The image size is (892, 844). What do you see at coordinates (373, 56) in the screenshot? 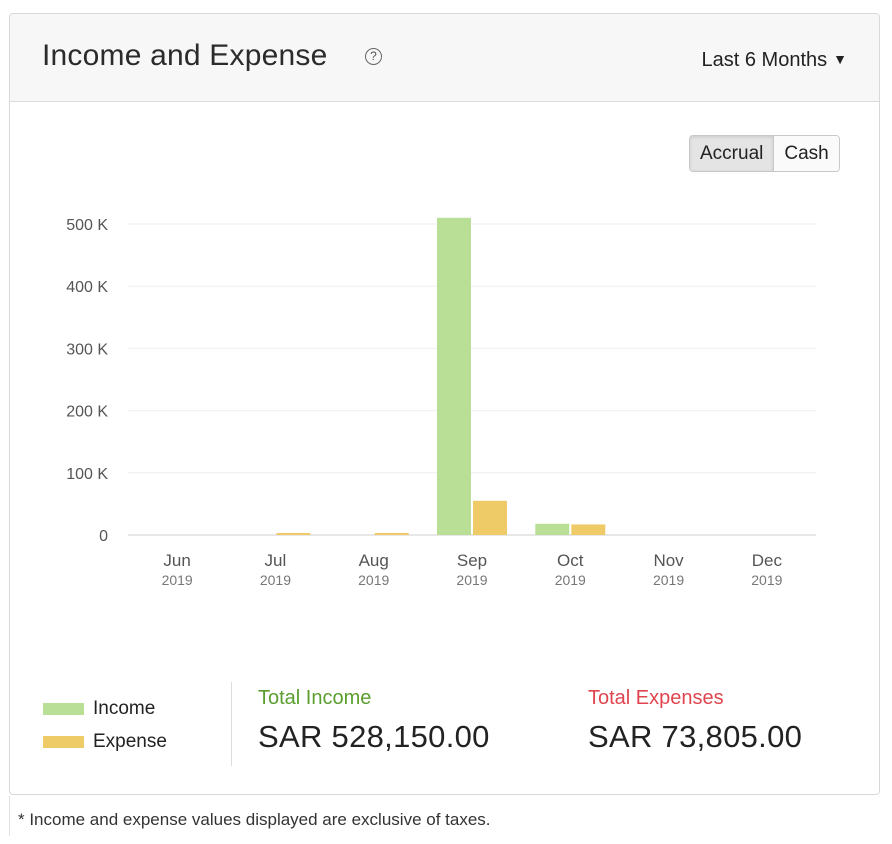
I see `help-icon: ?` at bounding box center [373, 56].